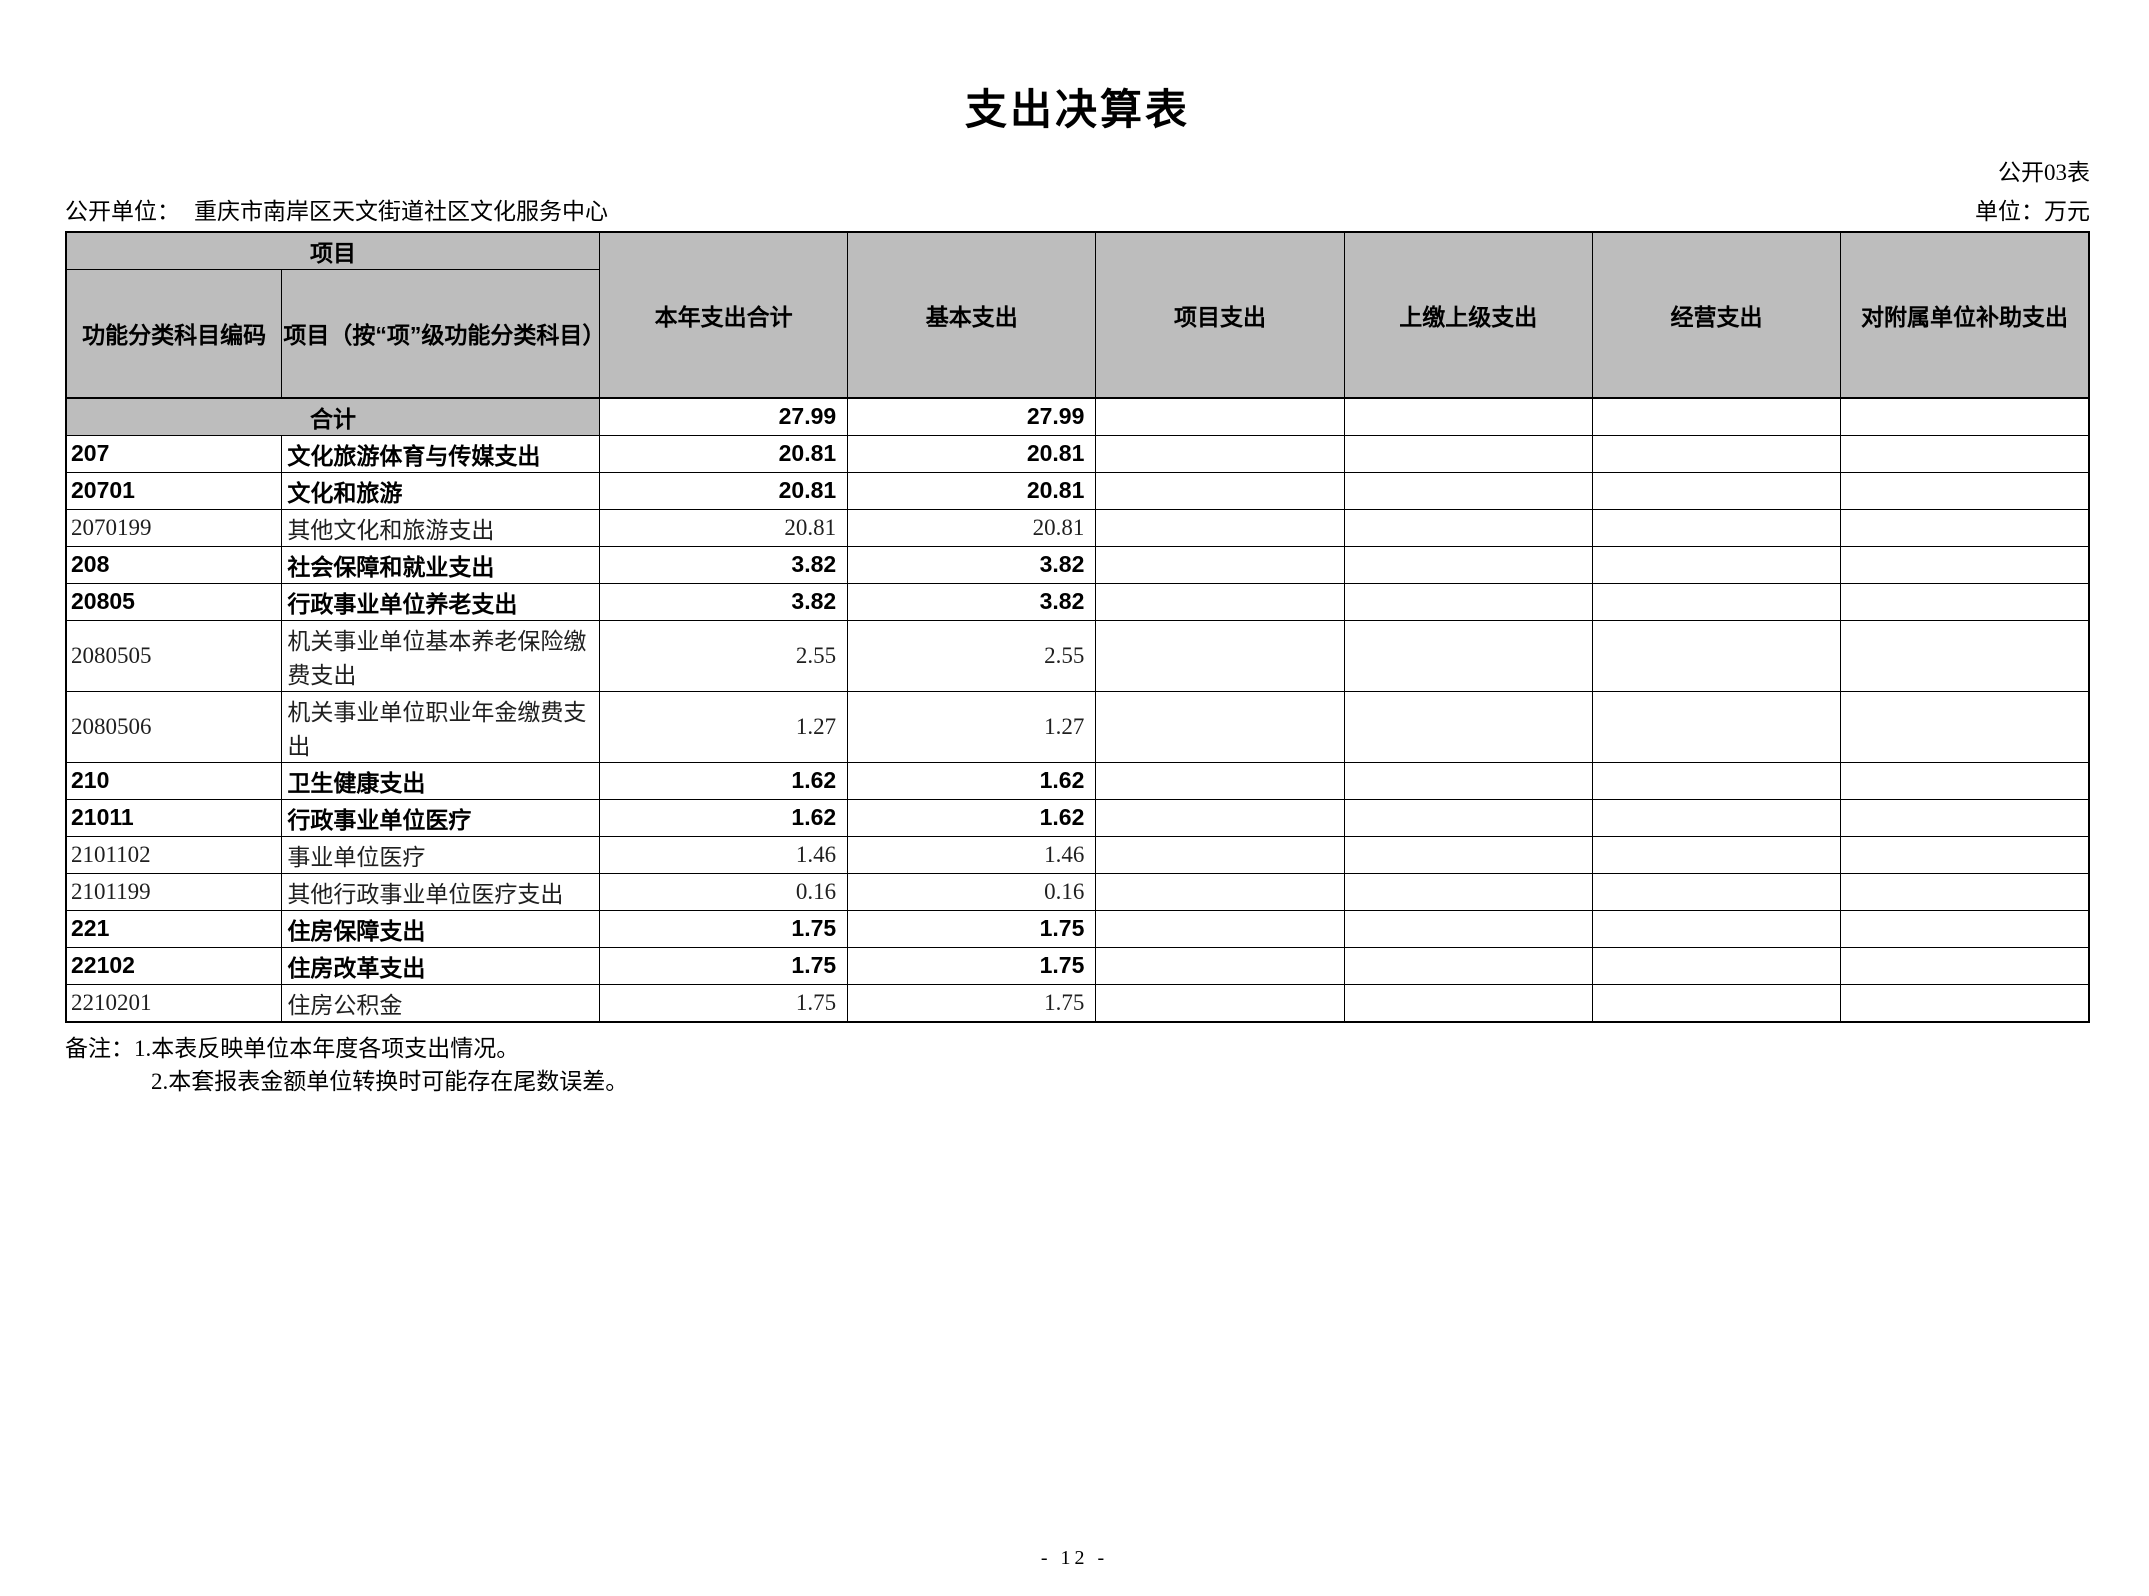  Describe the element at coordinates (723, 891) in the screenshot. I see `row-total-cell: 0.16` at that location.